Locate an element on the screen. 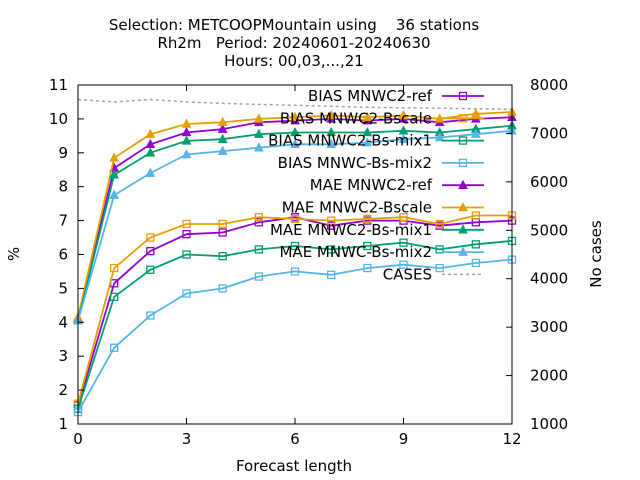 This screenshot has height=480, width=640. y2-tick-label: 8000 is located at coordinates (549, 85).